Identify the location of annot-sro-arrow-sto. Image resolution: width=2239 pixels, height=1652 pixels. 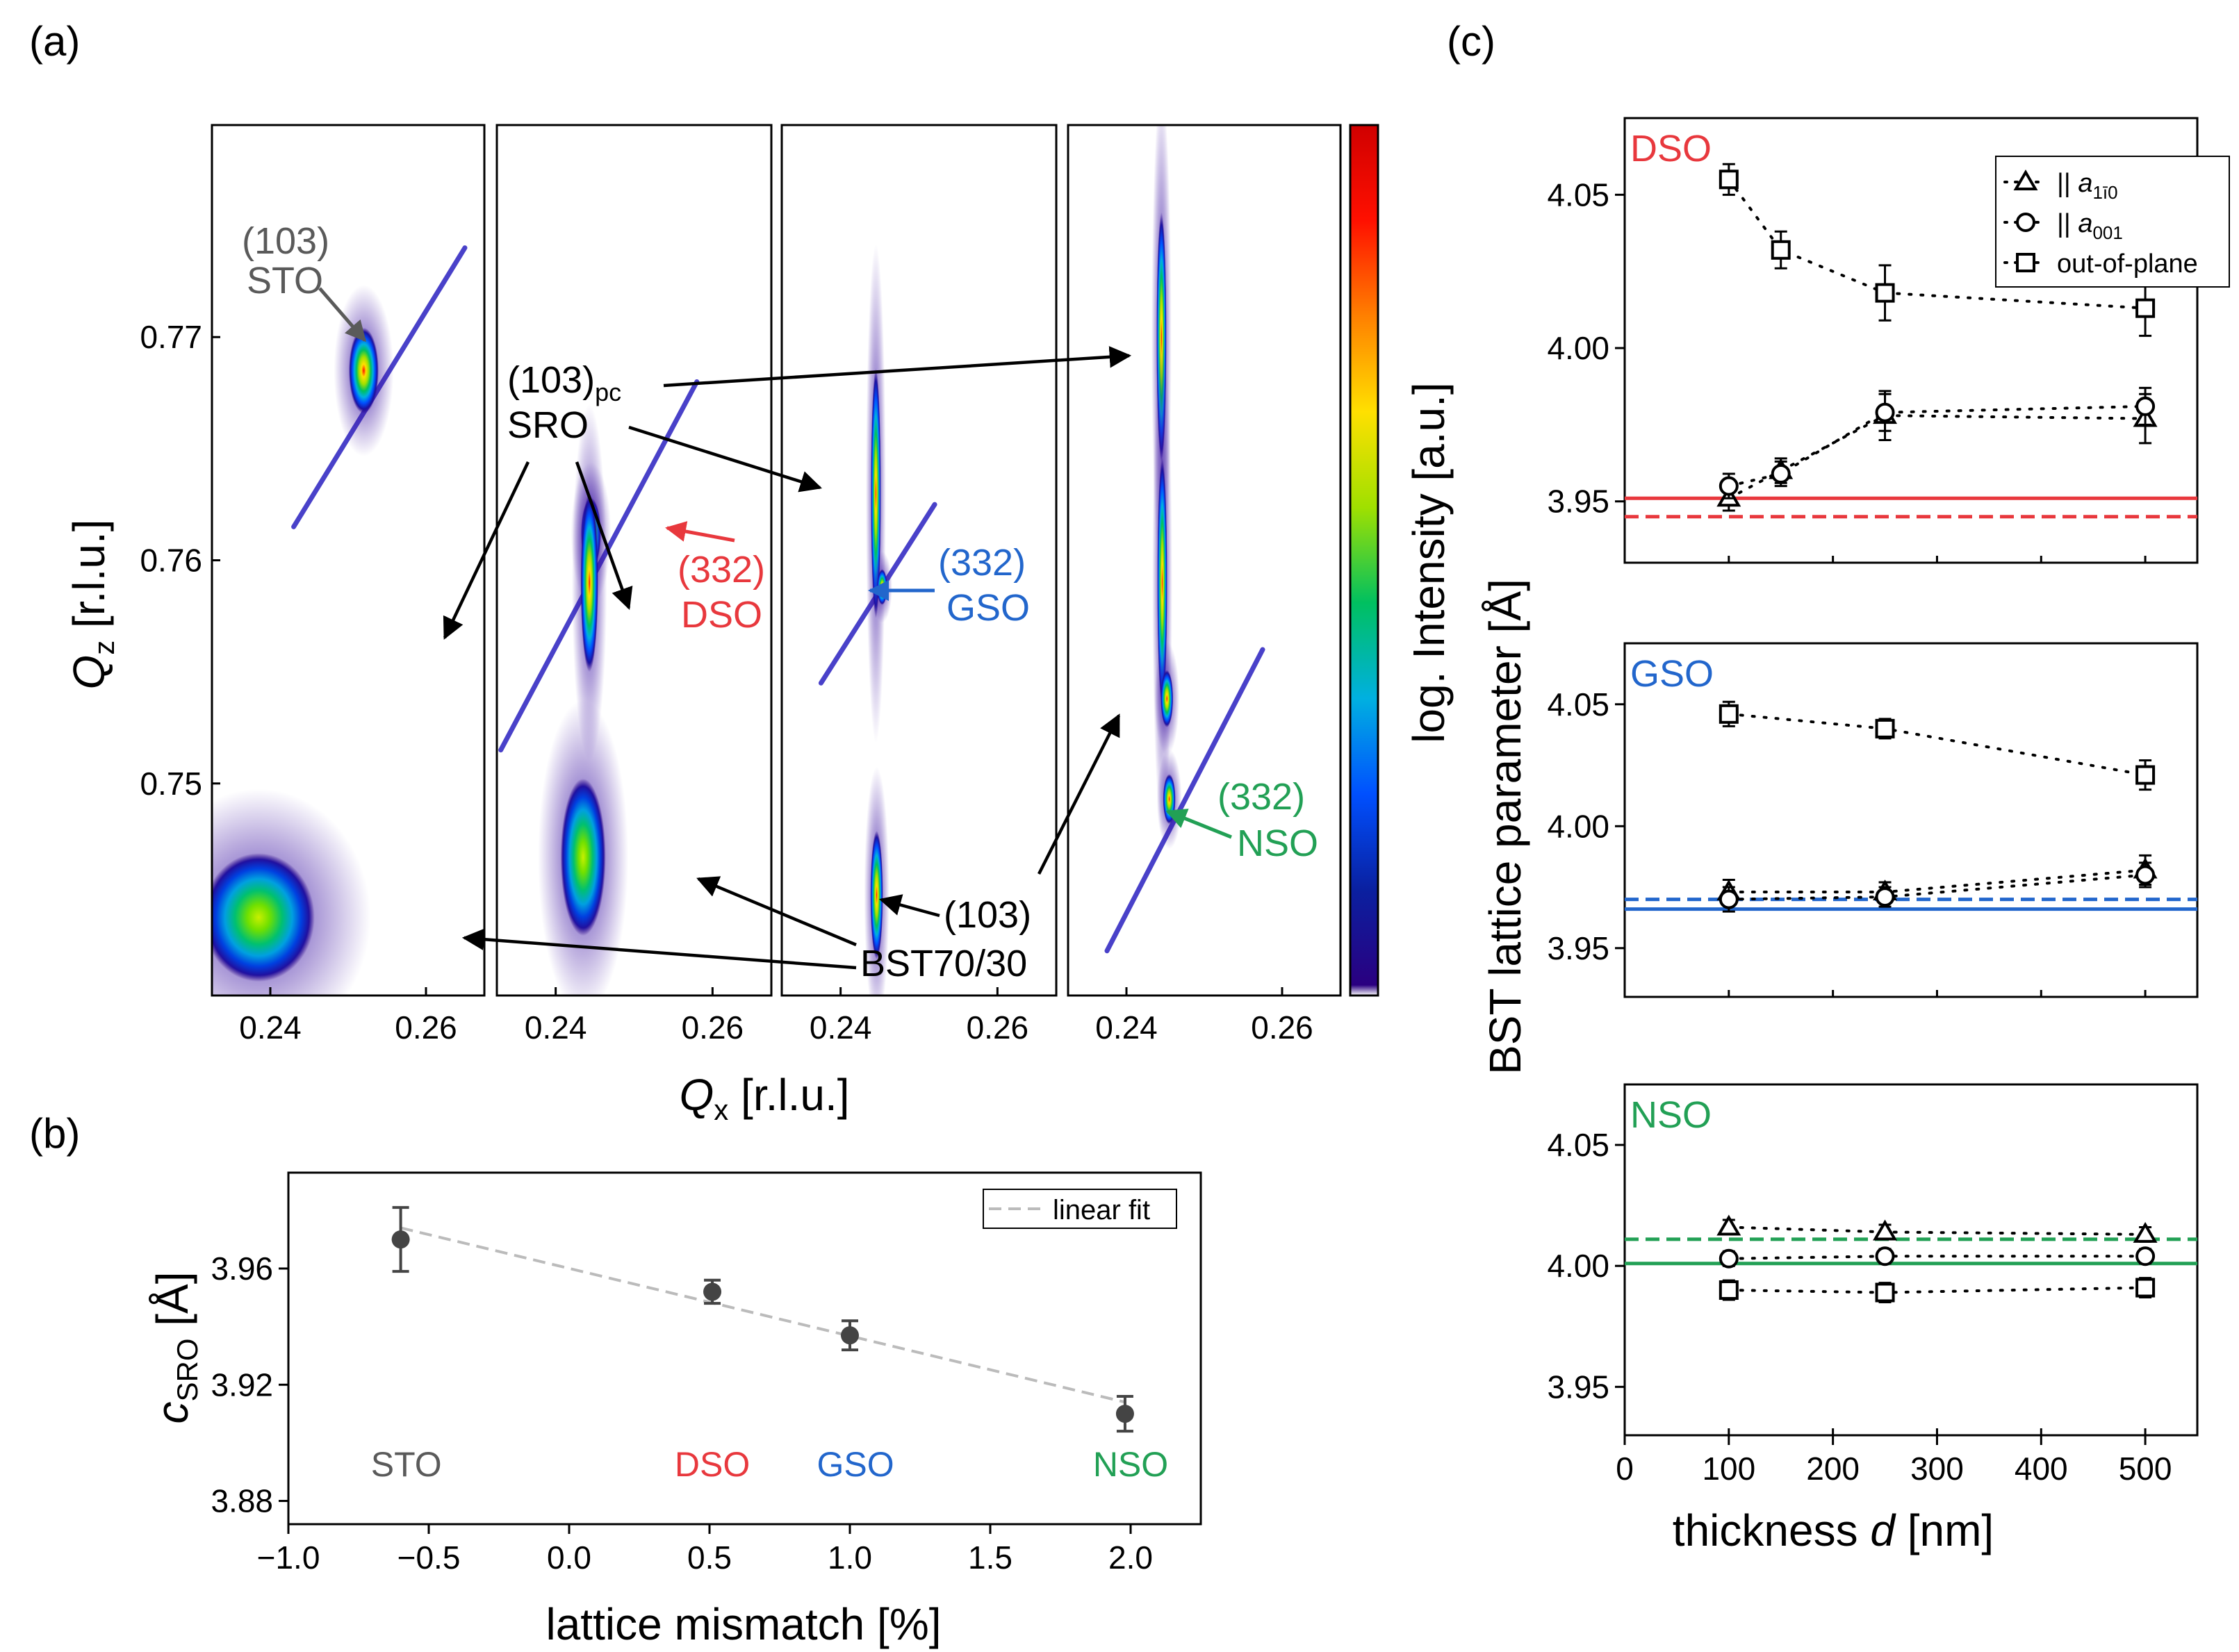
(486, 550).